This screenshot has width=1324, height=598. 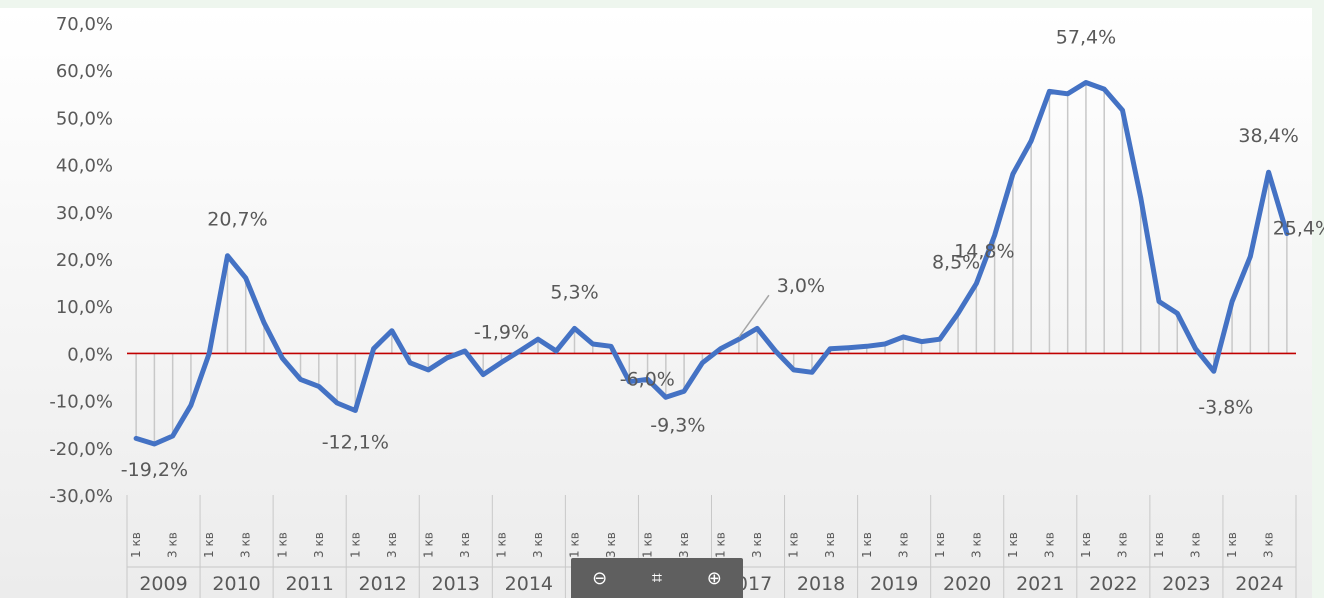 I want to click on data-label: -3,8%, so click(x=1225, y=407).